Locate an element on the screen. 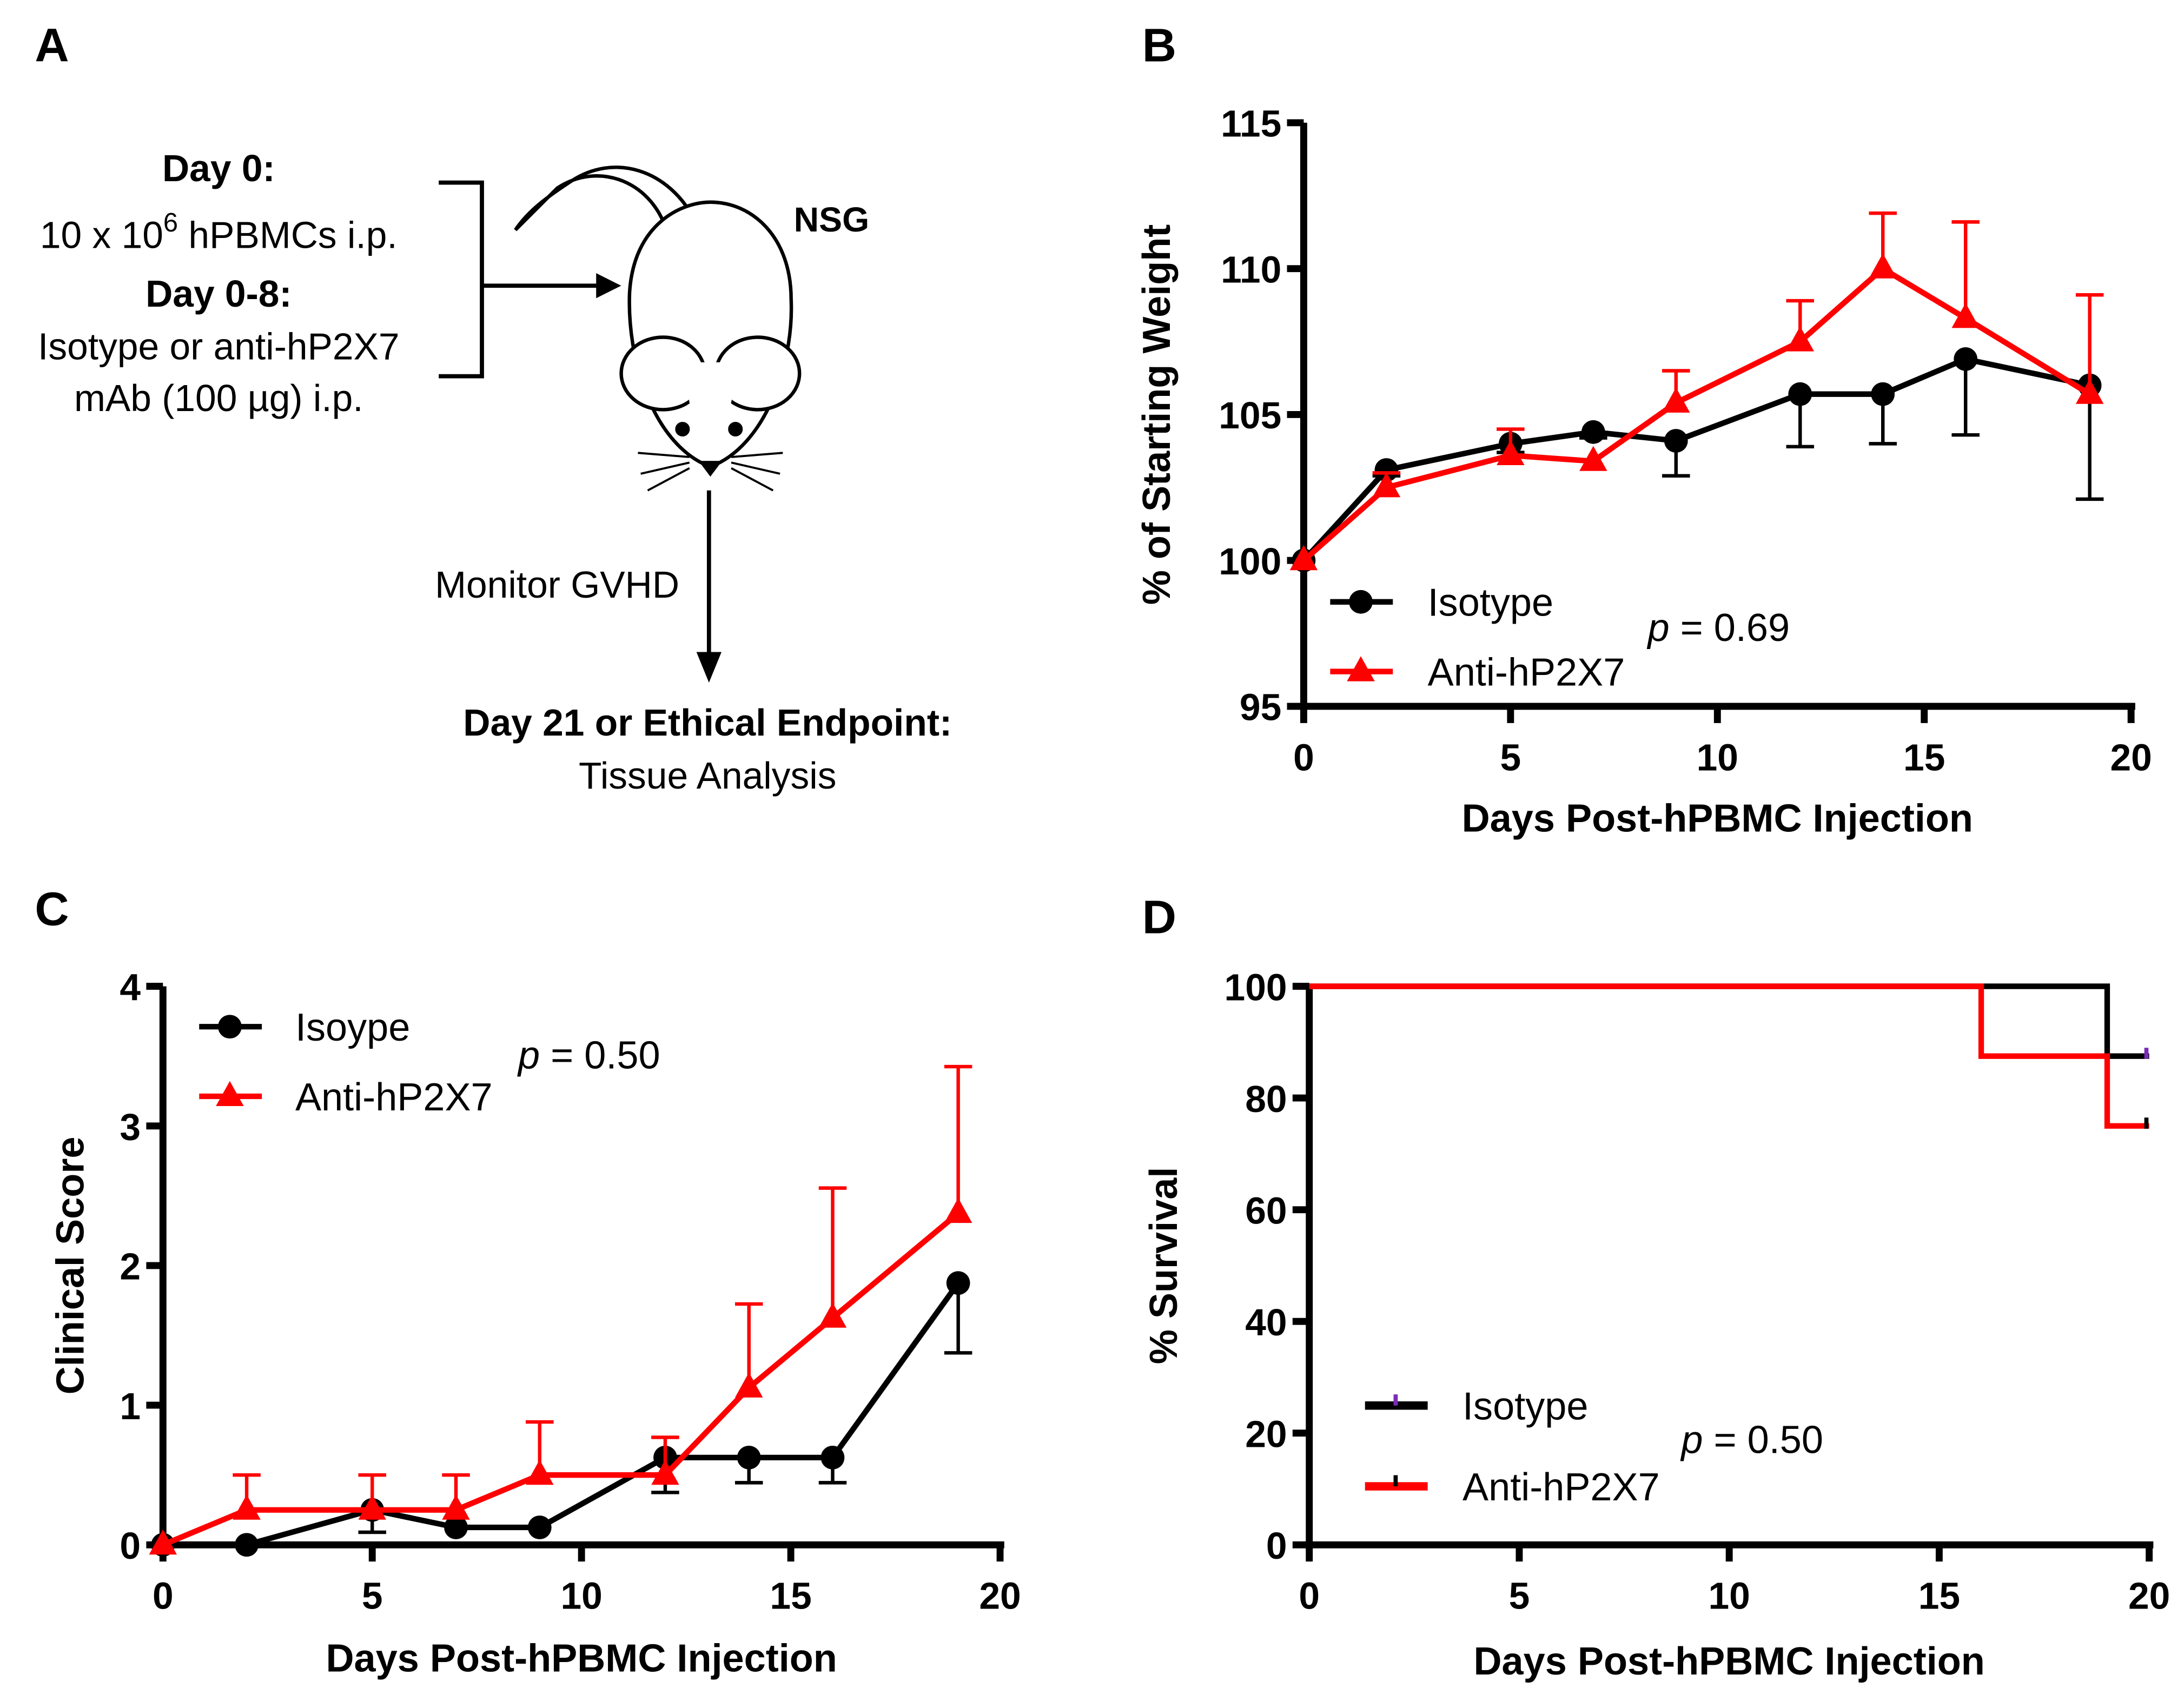 This screenshot has height=1701, width=2184. y-tick-label: 80 is located at coordinates (1266, 1099).